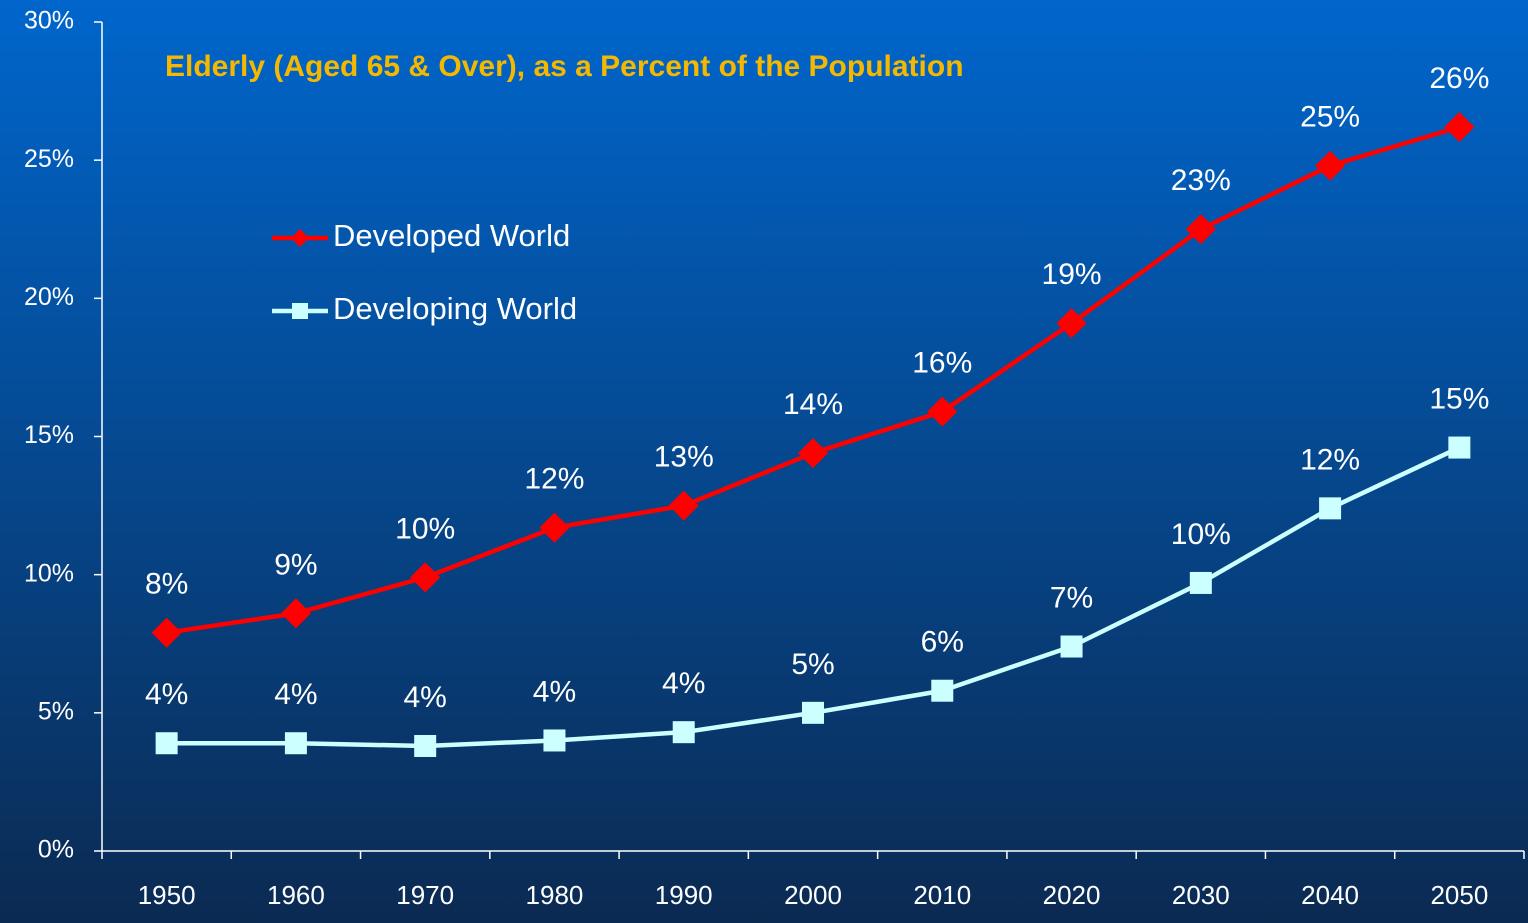 The height and width of the screenshot is (923, 1528). Describe the element at coordinates (1072, 895) in the screenshot. I see `x-tick-label: 2020` at that location.